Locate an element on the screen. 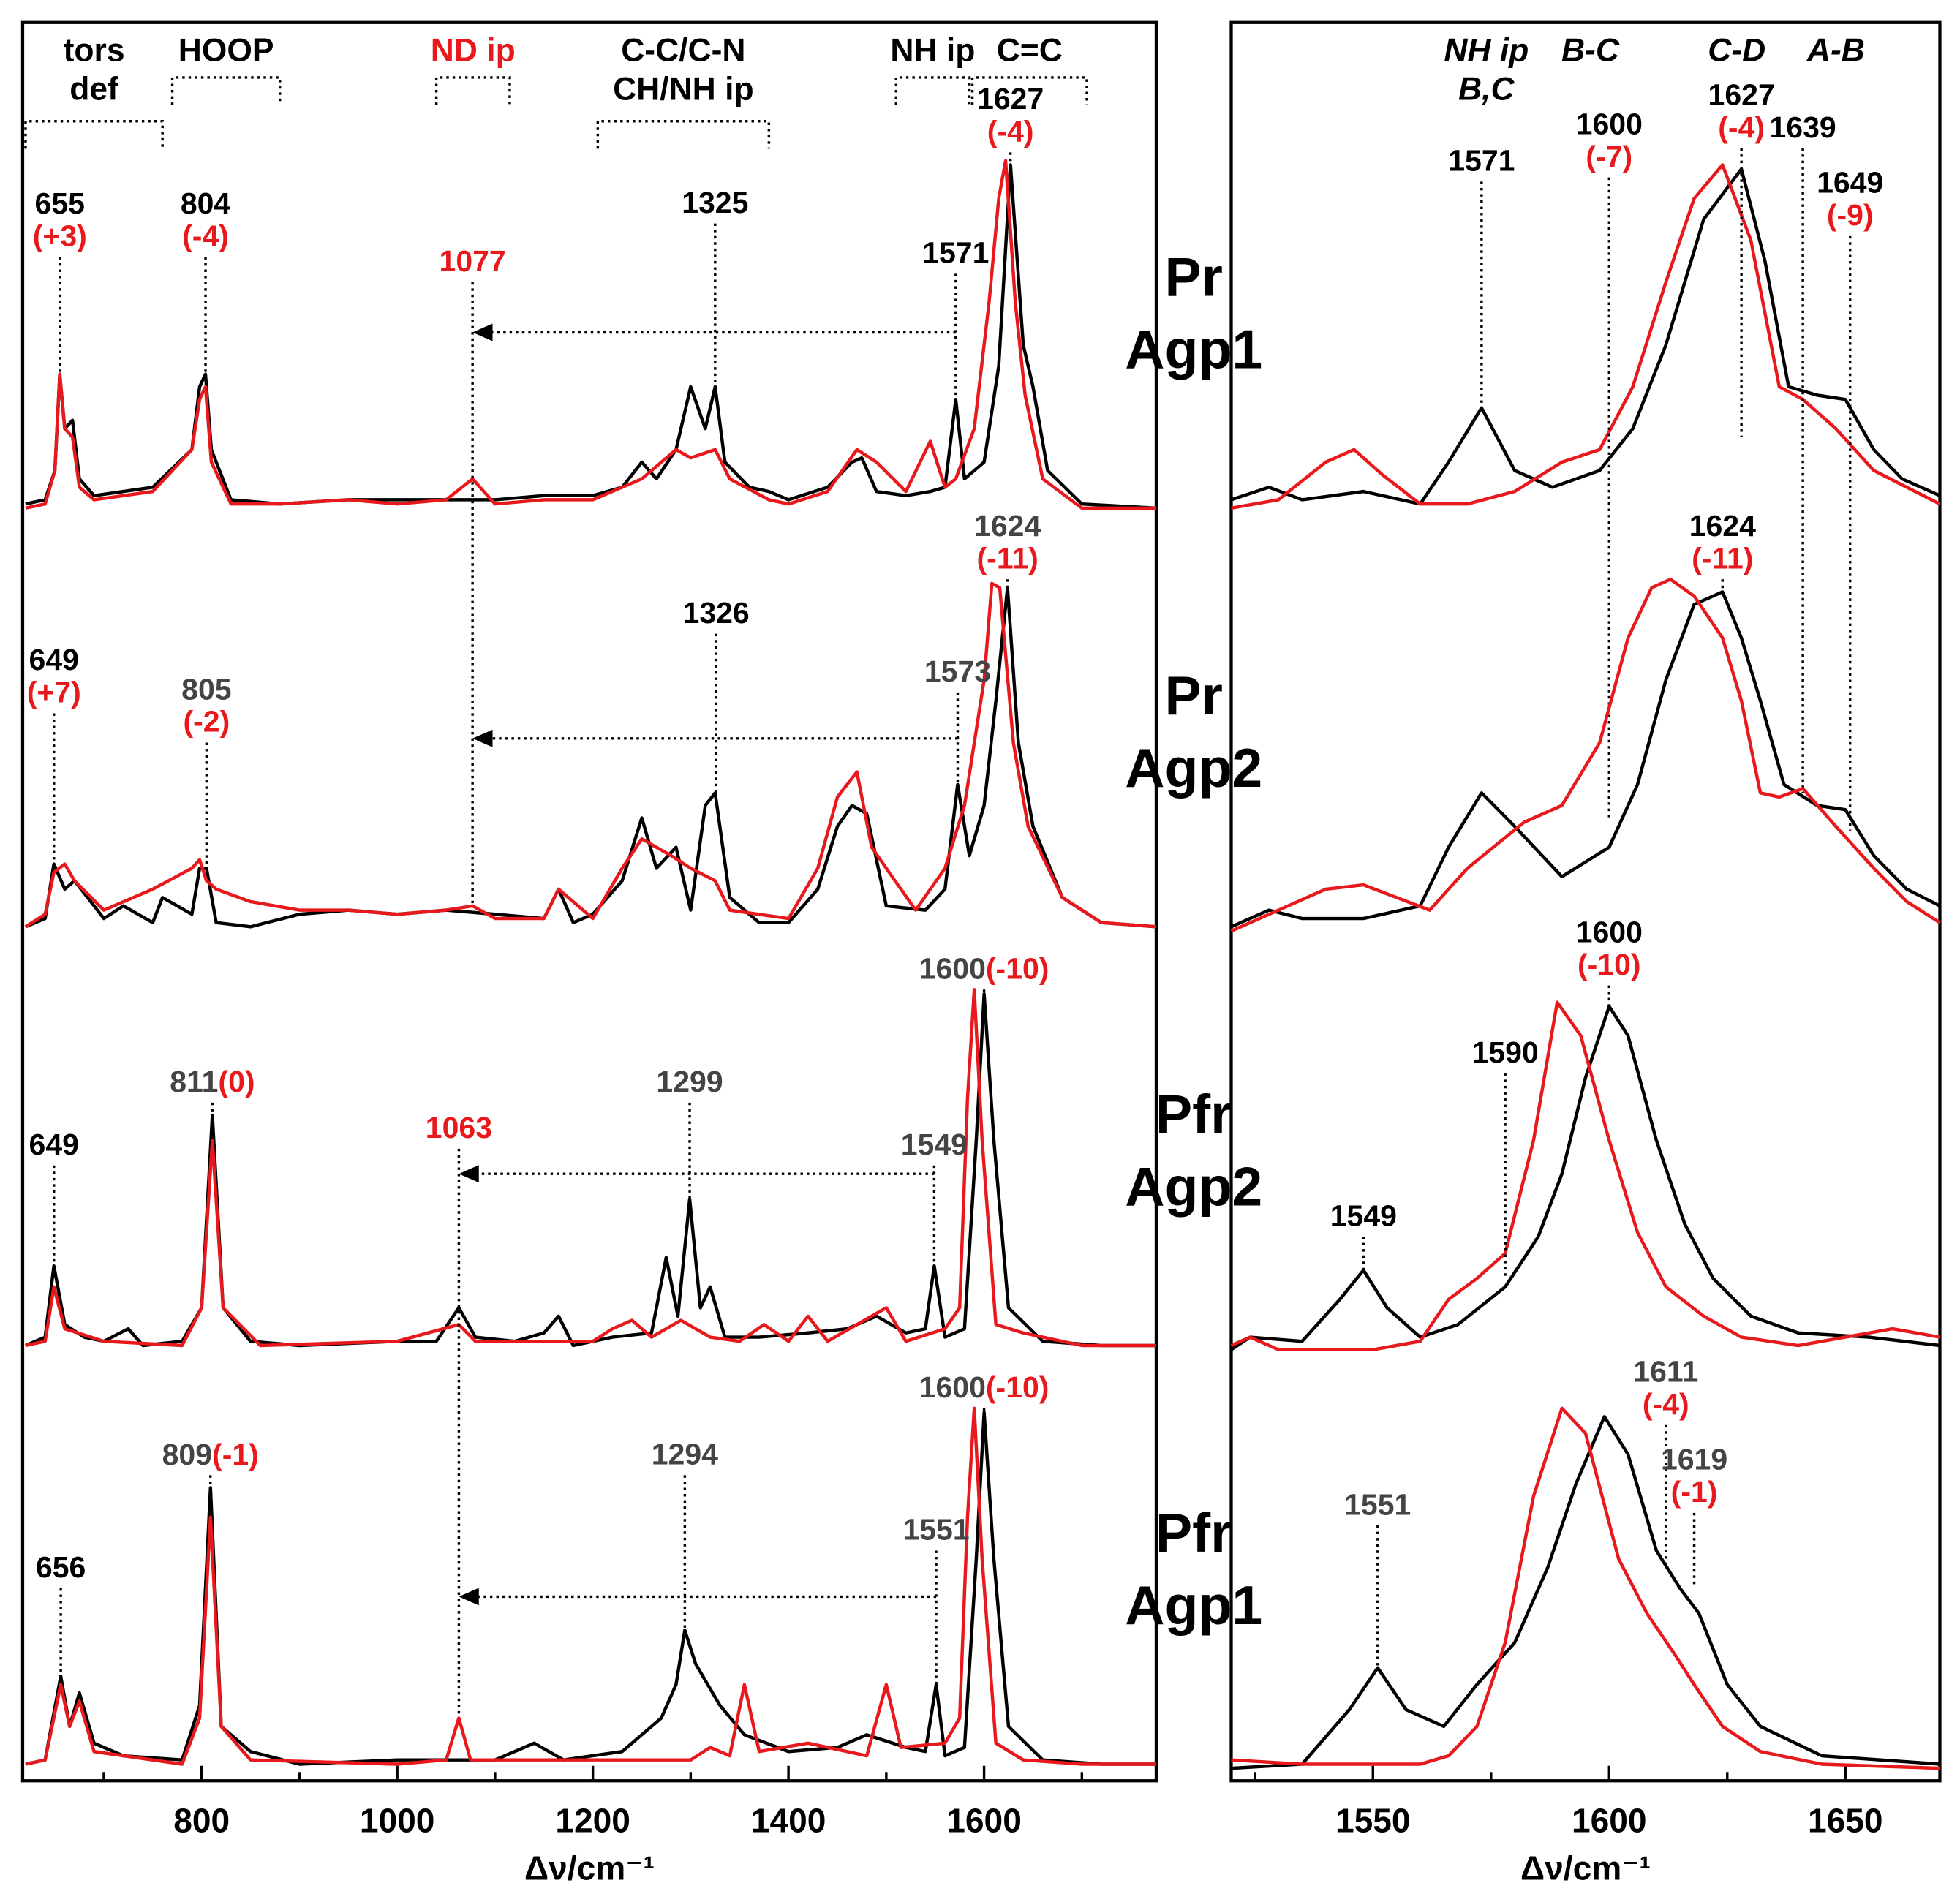 Image resolution: width=1960 pixels, height=1902 pixels. band-label: B-C is located at coordinates (1591, 51).